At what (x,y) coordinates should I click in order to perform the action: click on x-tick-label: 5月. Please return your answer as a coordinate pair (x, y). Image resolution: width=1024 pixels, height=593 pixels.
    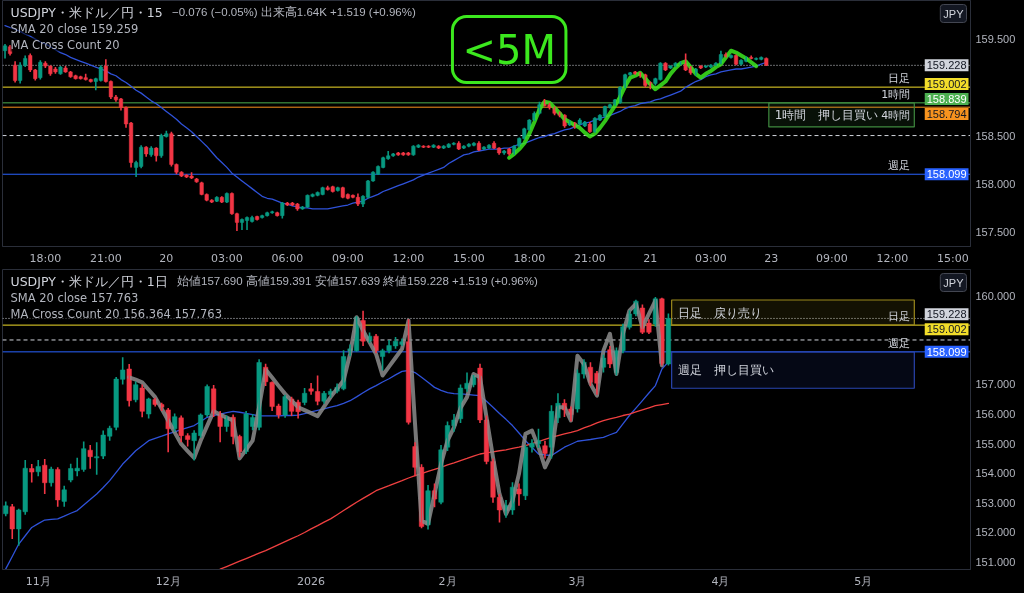
    Looking at the image, I should click on (863, 581).